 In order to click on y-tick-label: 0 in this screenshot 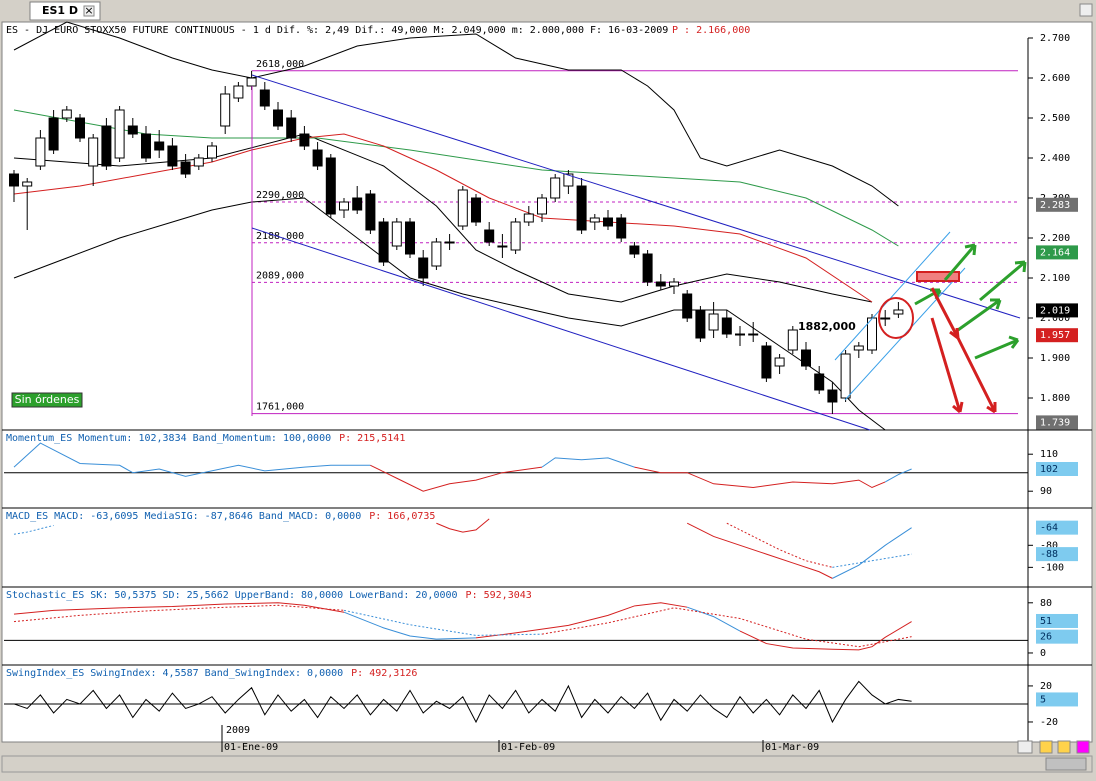, I will do `click(1043, 653)`.